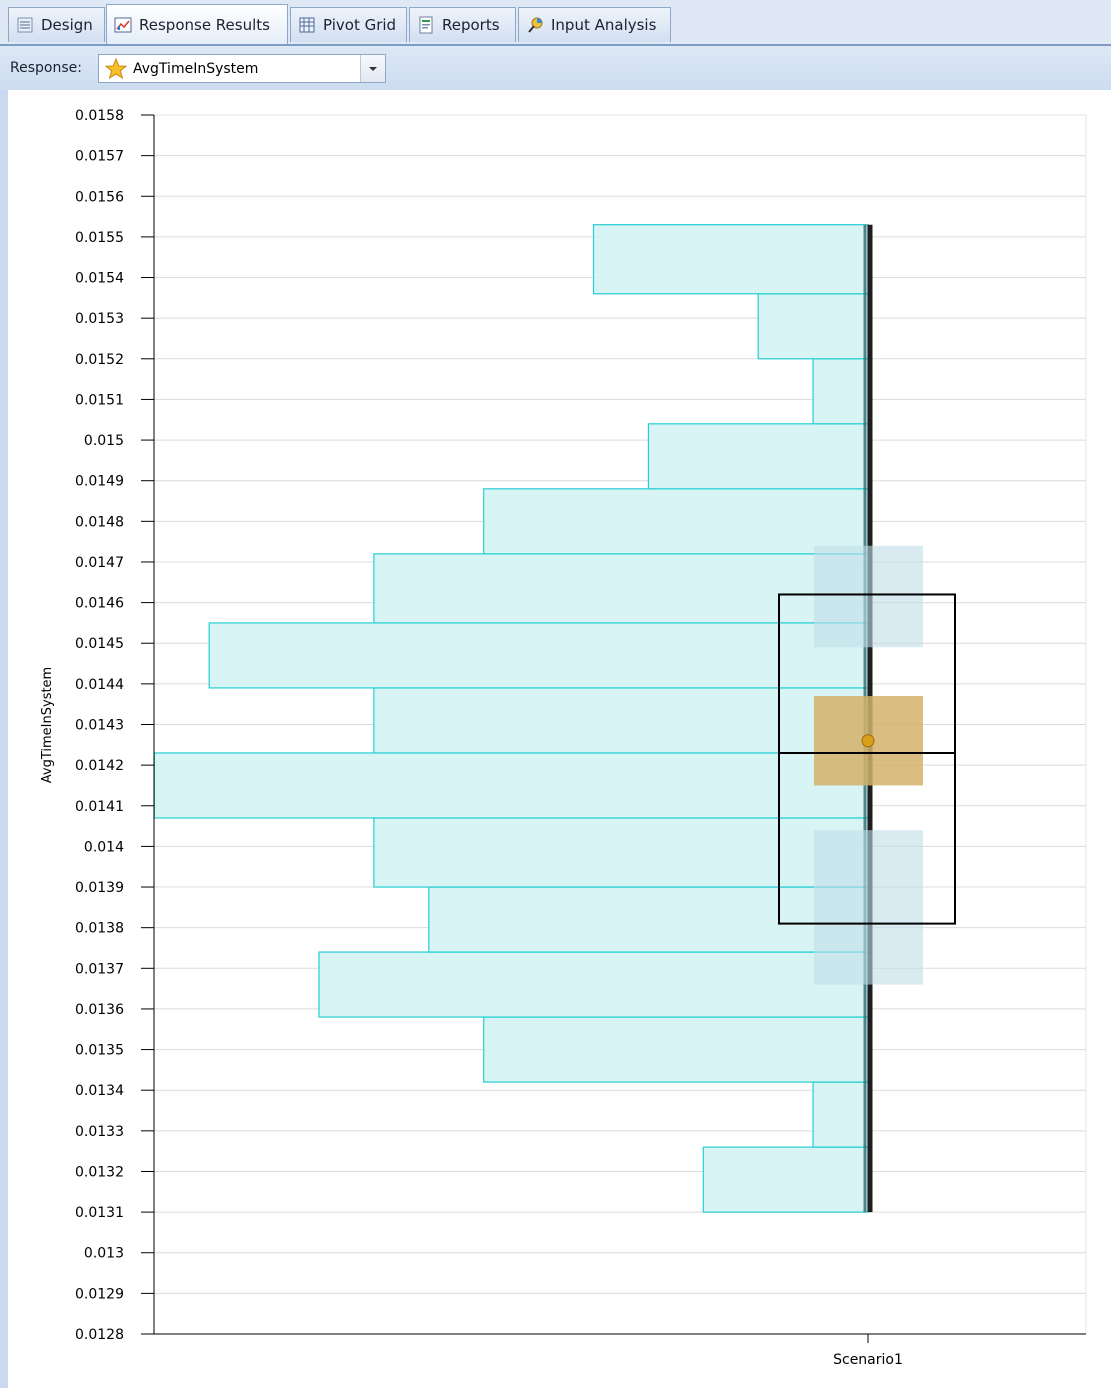  What do you see at coordinates (99, 482) in the screenshot?
I see `y-tick-label: 0.0149` at bounding box center [99, 482].